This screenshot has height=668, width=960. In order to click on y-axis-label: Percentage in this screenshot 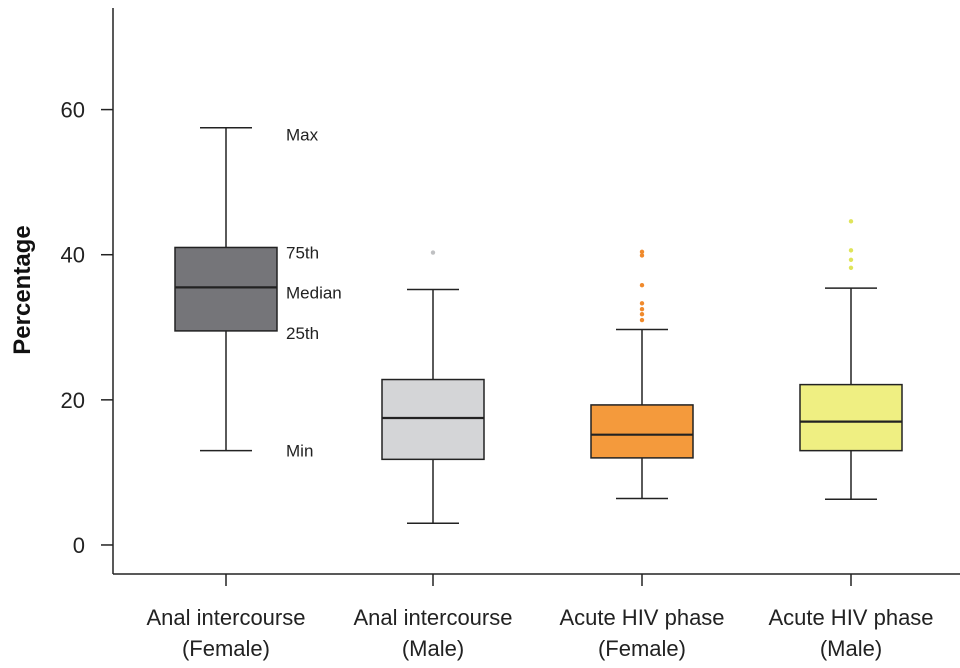, I will do `click(22, 289)`.